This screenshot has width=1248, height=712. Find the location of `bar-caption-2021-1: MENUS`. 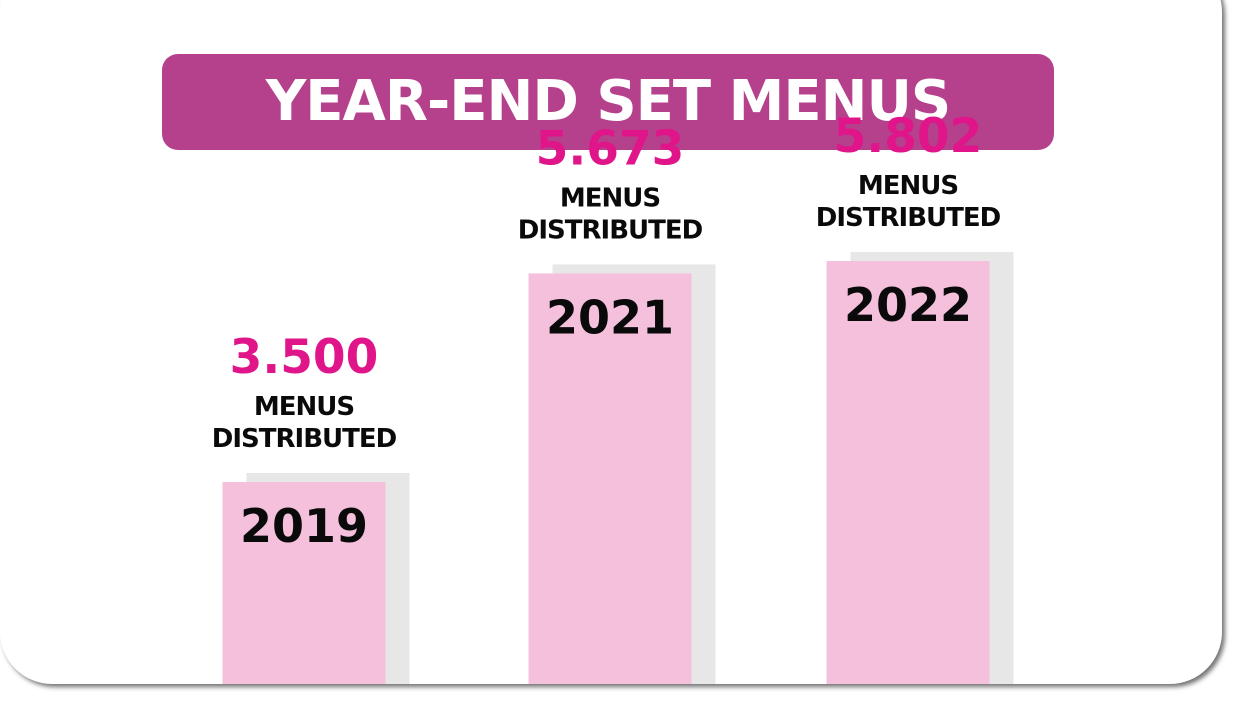

bar-caption-2021-1: MENUS is located at coordinates (610, 198).